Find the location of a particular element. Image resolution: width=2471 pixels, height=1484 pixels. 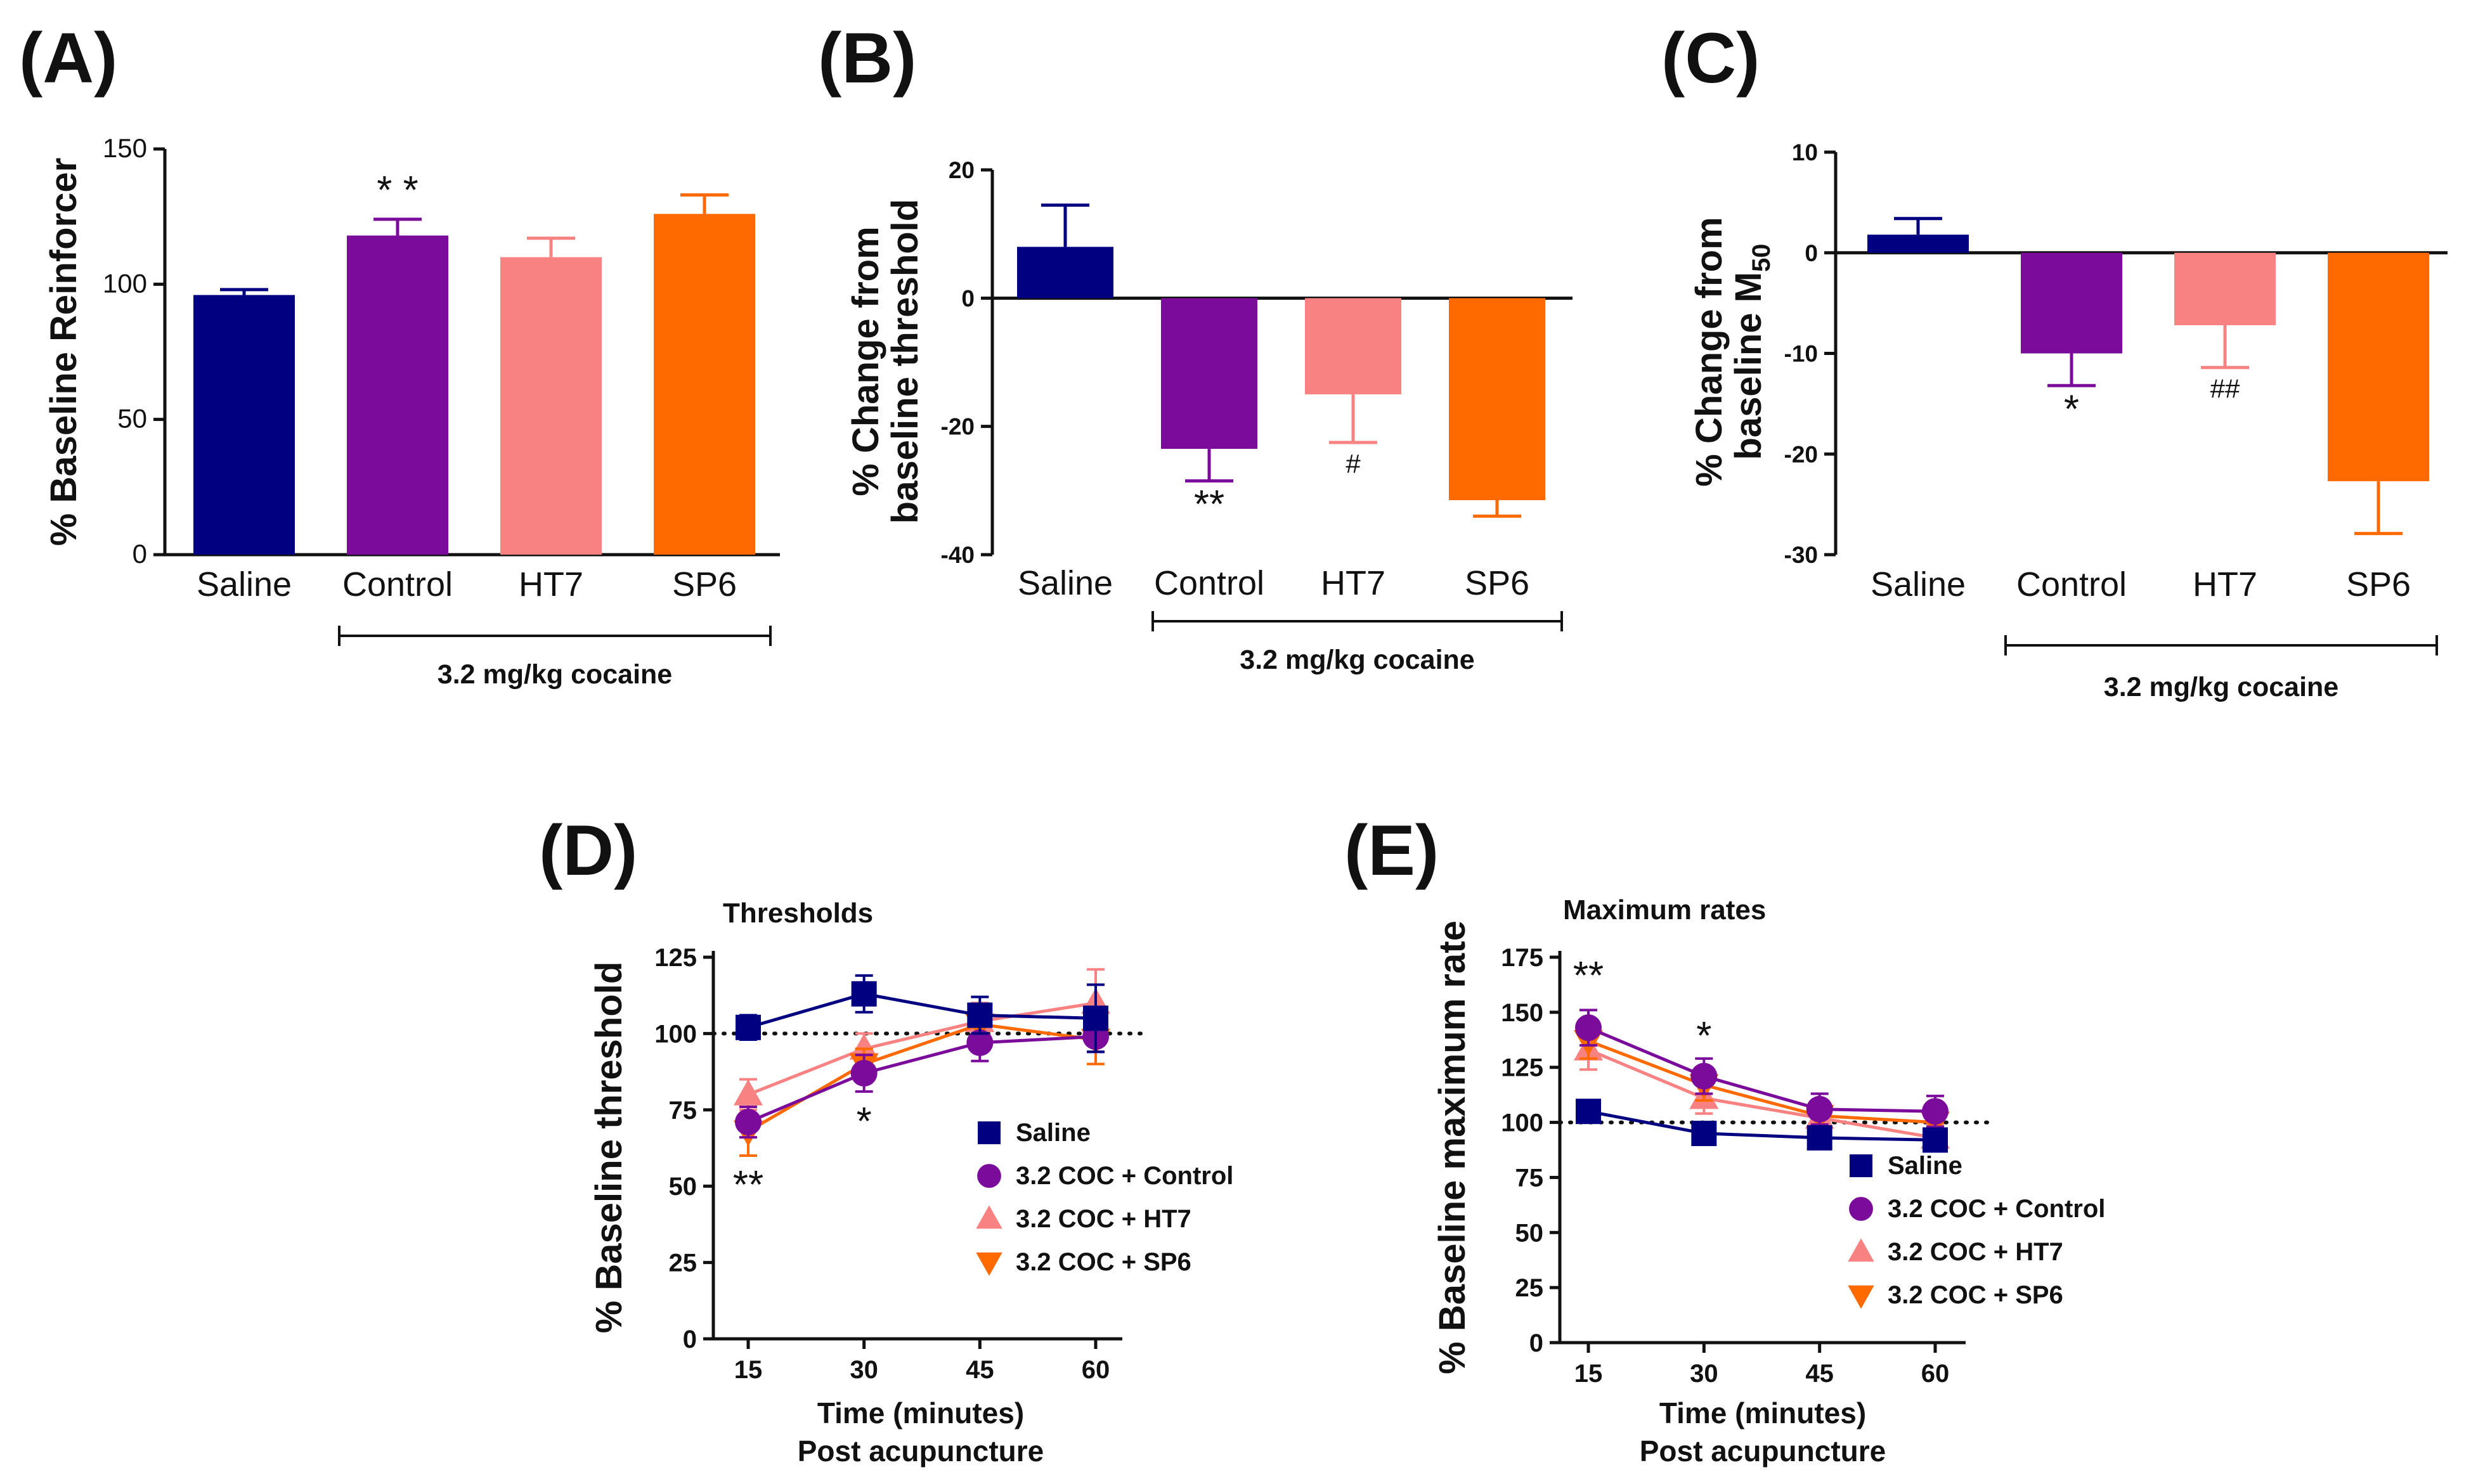

series-line-saline is located at coordinates (922, 1011).